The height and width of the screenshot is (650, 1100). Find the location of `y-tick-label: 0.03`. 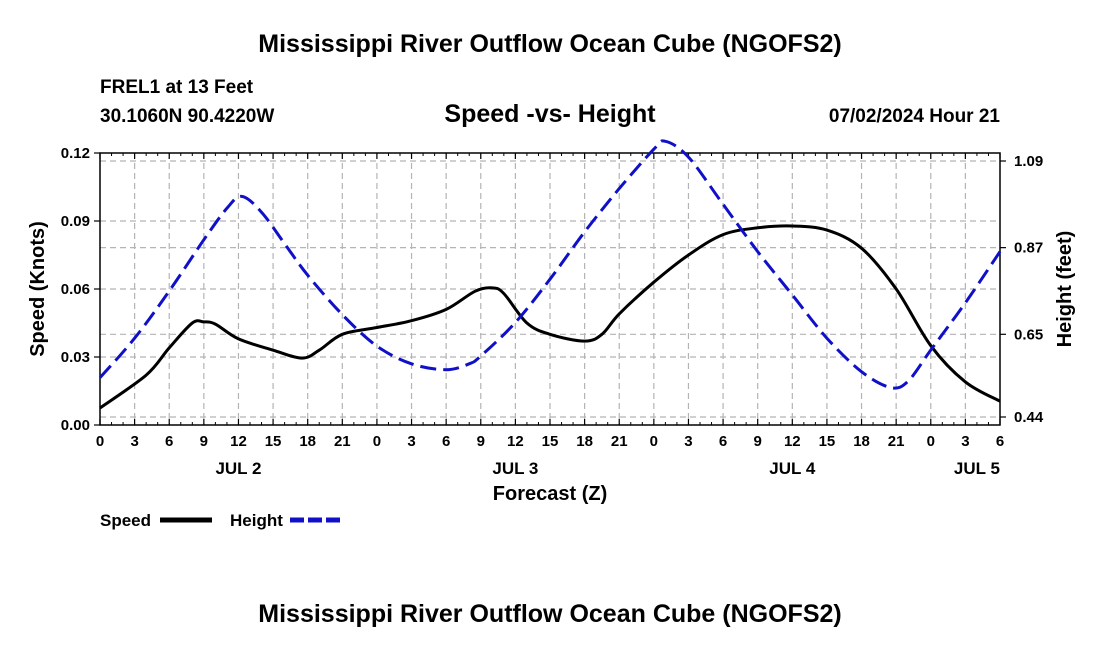

y-tick-label: 0.03 is located at coordinates (75, 357).